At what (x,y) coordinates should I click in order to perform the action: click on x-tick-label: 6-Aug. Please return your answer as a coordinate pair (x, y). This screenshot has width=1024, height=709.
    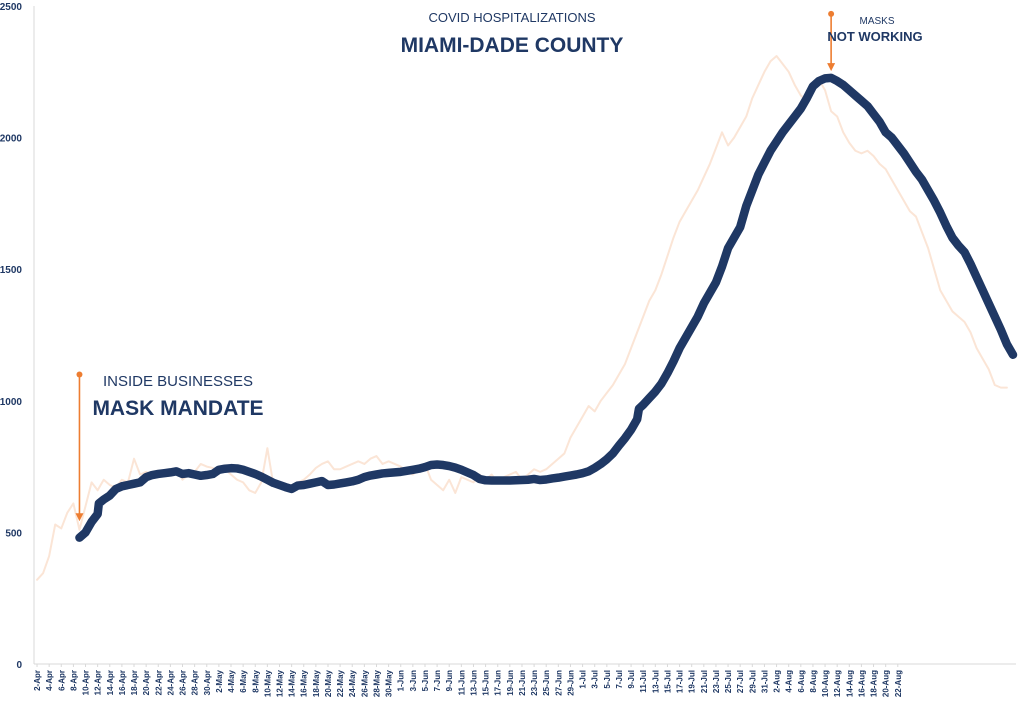
    Looking at the image, I should click on (801, 681).